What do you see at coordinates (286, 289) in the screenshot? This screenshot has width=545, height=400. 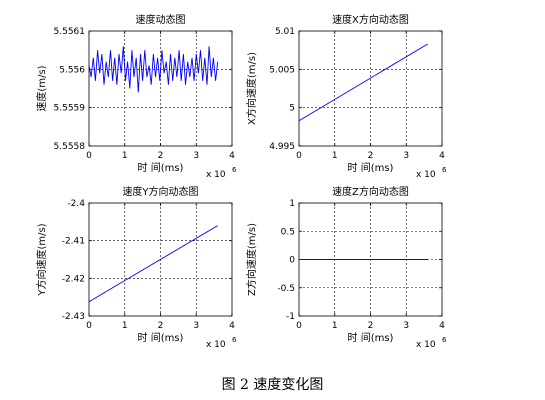 I see `y-tick-label: -0.5` at bounding box center [286, 289].